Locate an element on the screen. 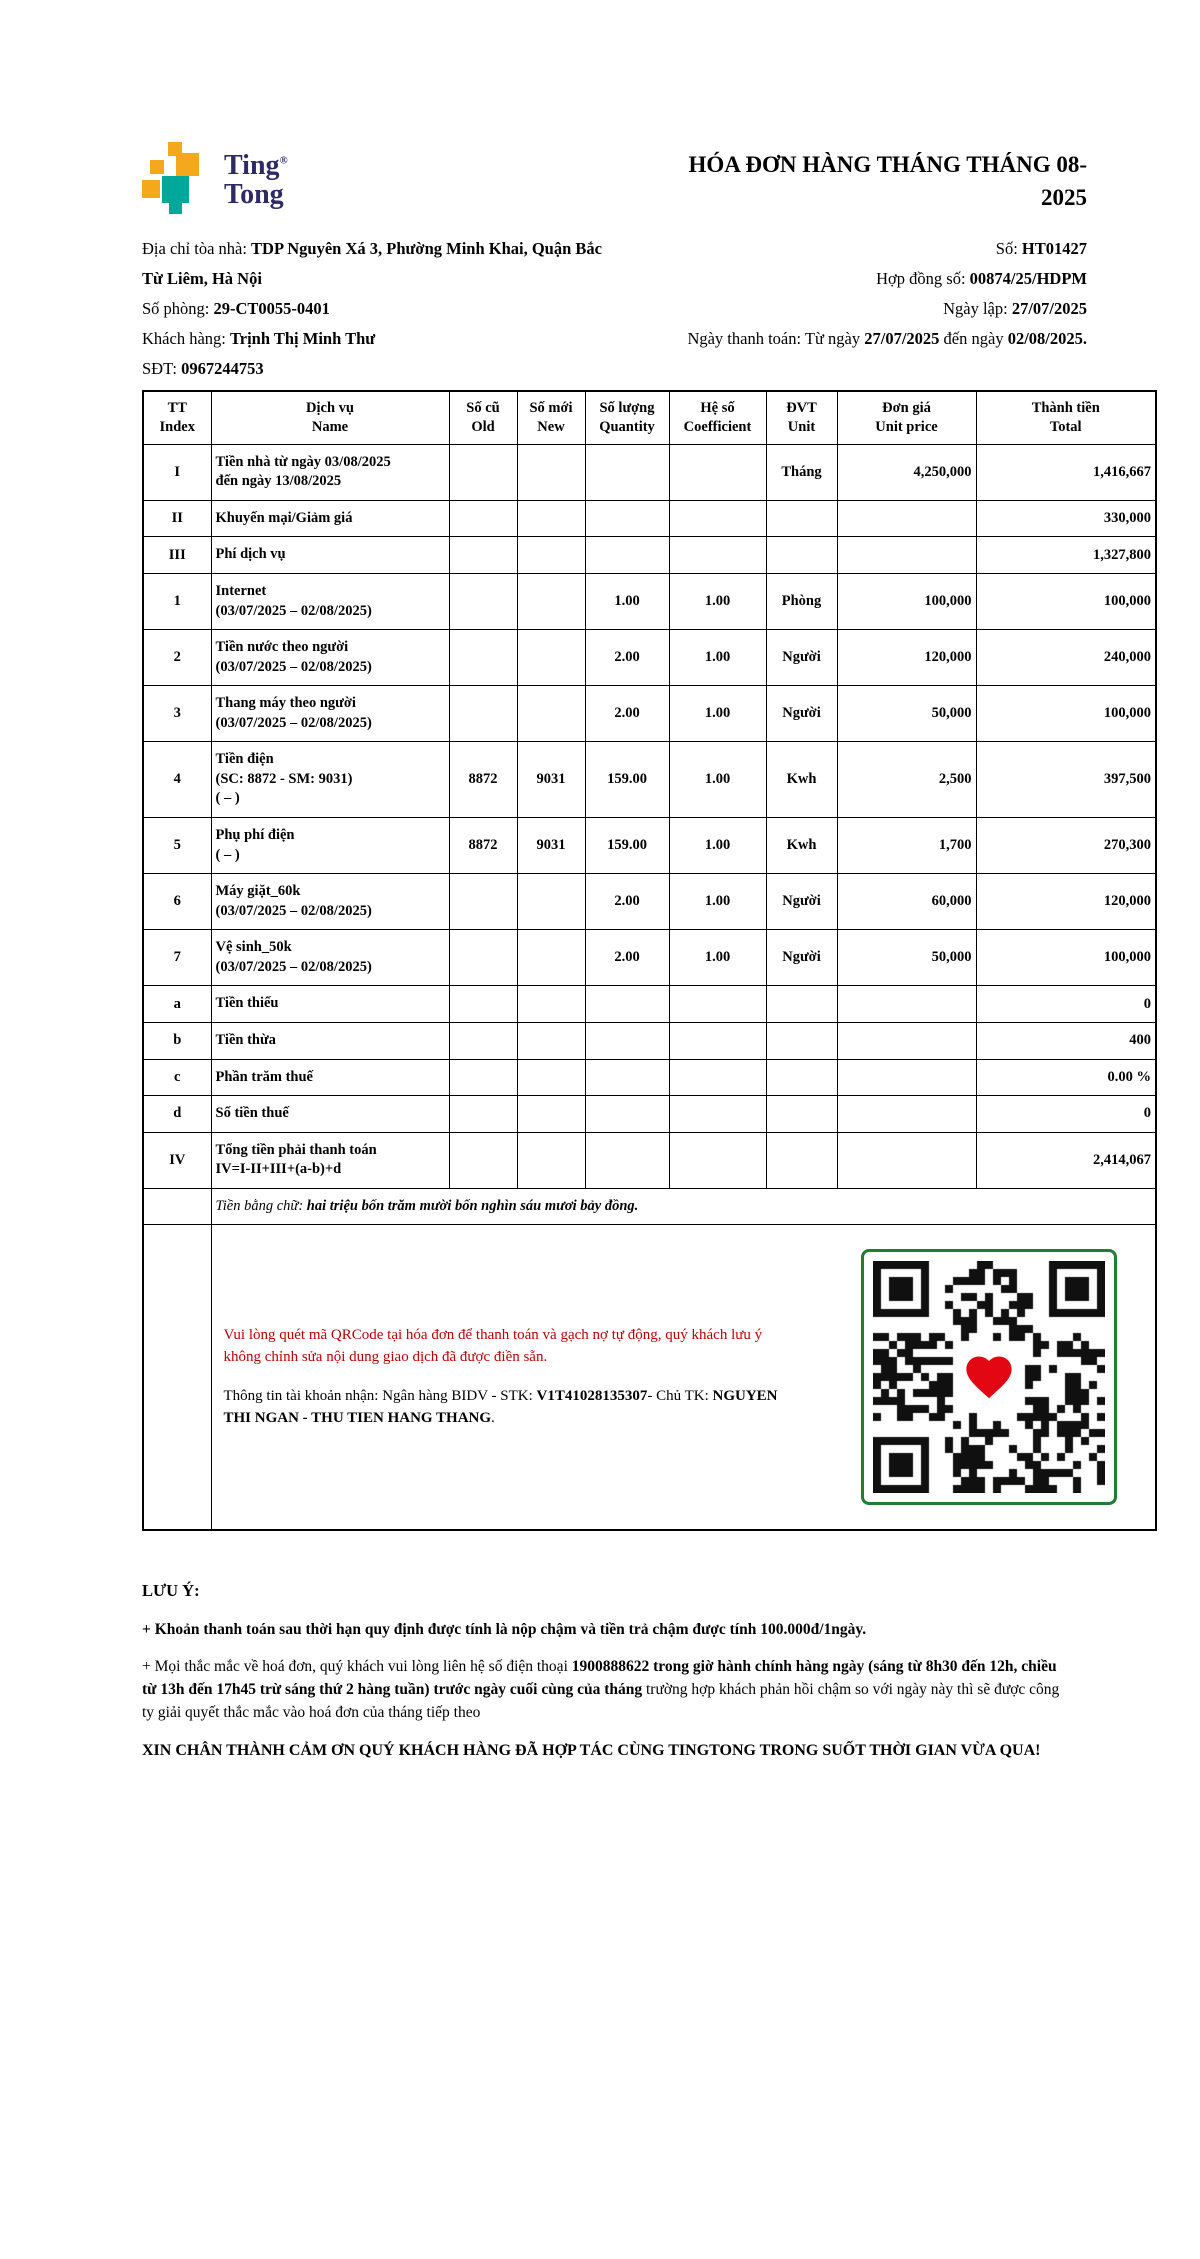  cell-unit-price: 1,700 is located at coordinates (906, 845).